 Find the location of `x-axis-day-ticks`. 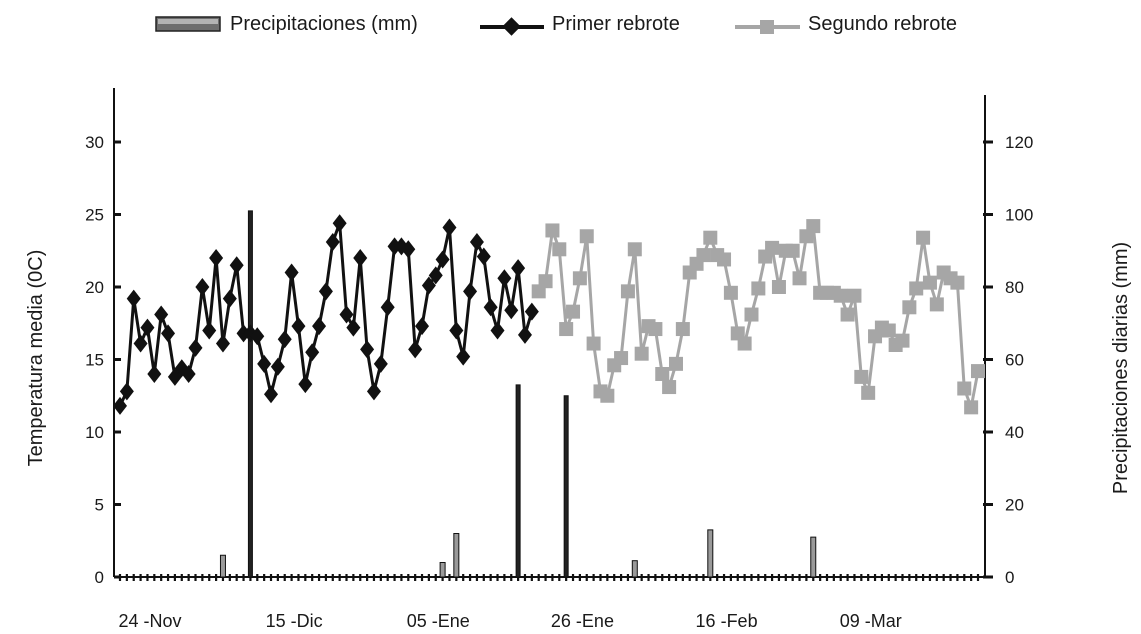

x-axis-day-ticks is located at coordinates (549, 577).